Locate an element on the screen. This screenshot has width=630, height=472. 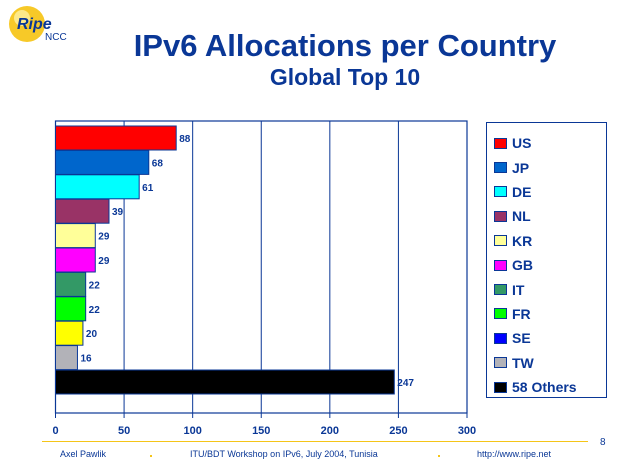
slide-title: IPv6 Allocations per Country is located at coordinates (345, 45).